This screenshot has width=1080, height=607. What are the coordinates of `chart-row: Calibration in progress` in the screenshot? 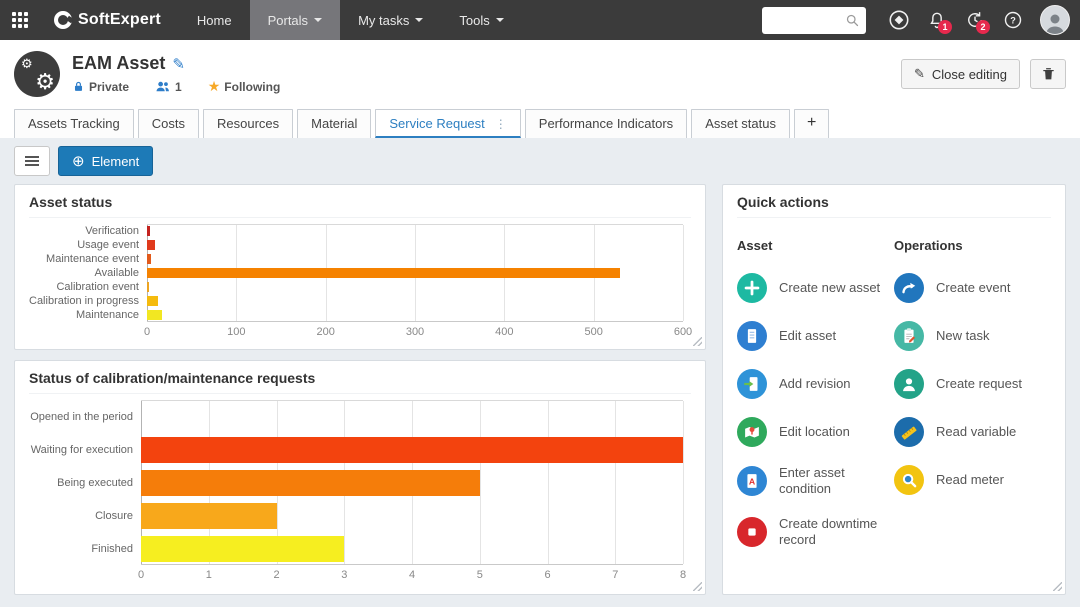 It's located at (360, 301).